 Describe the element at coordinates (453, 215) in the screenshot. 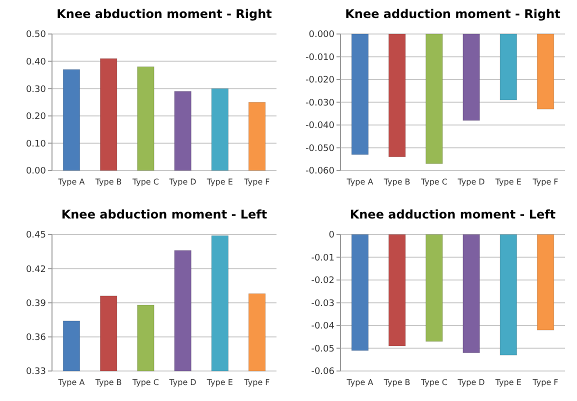

I see `chart-title: Knee adduction moment - Left` at that location.